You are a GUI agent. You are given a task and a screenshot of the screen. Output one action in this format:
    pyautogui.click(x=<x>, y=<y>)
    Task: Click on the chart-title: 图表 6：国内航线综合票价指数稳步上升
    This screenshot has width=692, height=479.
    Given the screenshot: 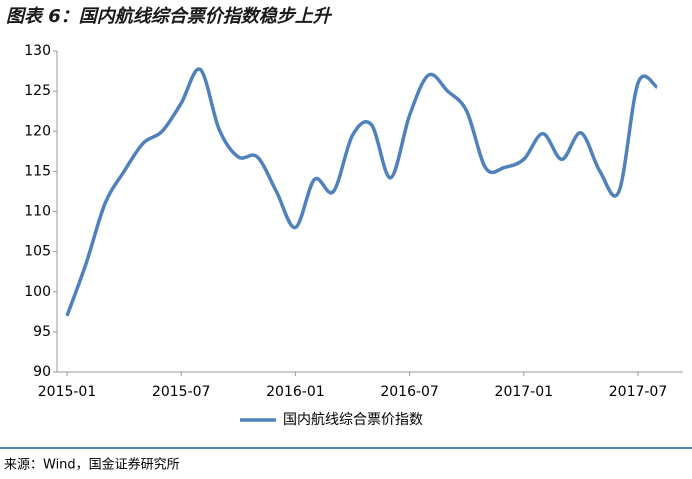 What is the action you would take?
    pyautogui.click(x=169, y=16)
    